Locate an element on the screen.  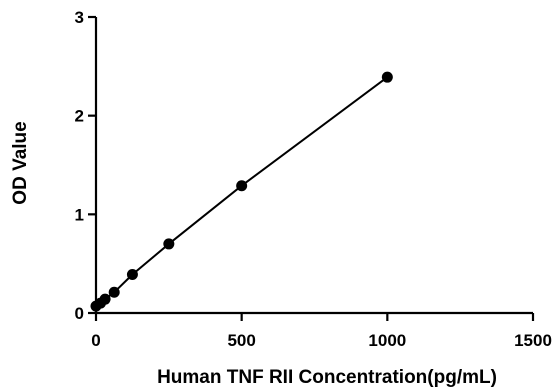
y-tick-label: 2 is located at coordinates (79, 116).